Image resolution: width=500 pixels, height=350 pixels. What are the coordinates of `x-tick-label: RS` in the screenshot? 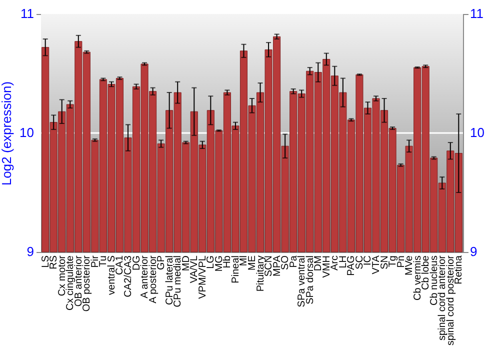 It's located at (54, 262).